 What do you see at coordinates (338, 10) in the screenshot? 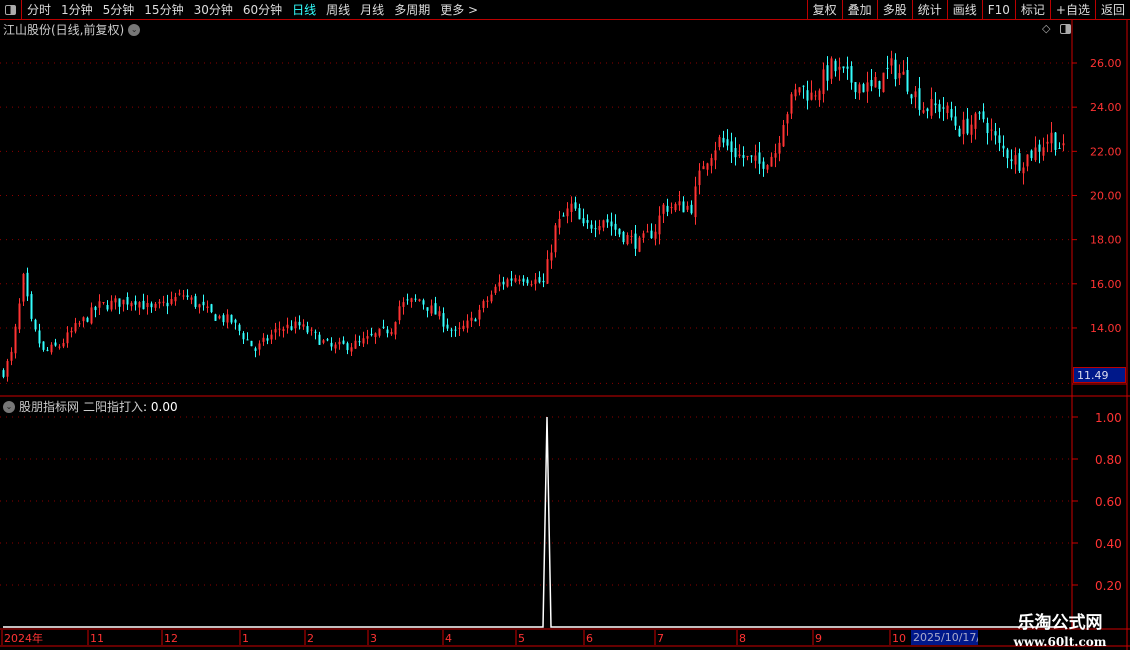
I see `period-tab: 周线` at bounding box center [338, 10].